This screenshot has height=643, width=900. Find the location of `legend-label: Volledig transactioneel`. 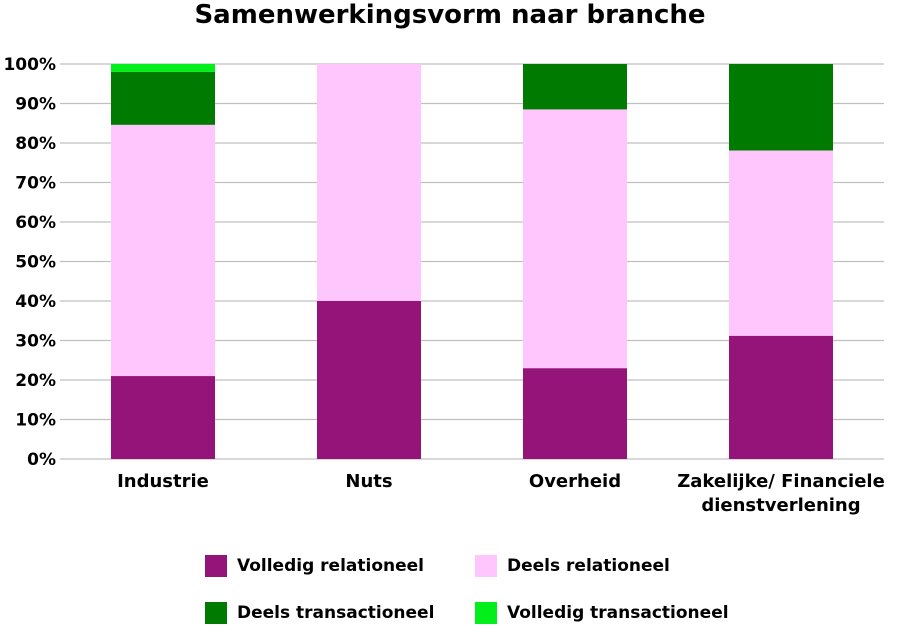

legend-label: Volledig transactioneel is located at coordinates (618, 613).